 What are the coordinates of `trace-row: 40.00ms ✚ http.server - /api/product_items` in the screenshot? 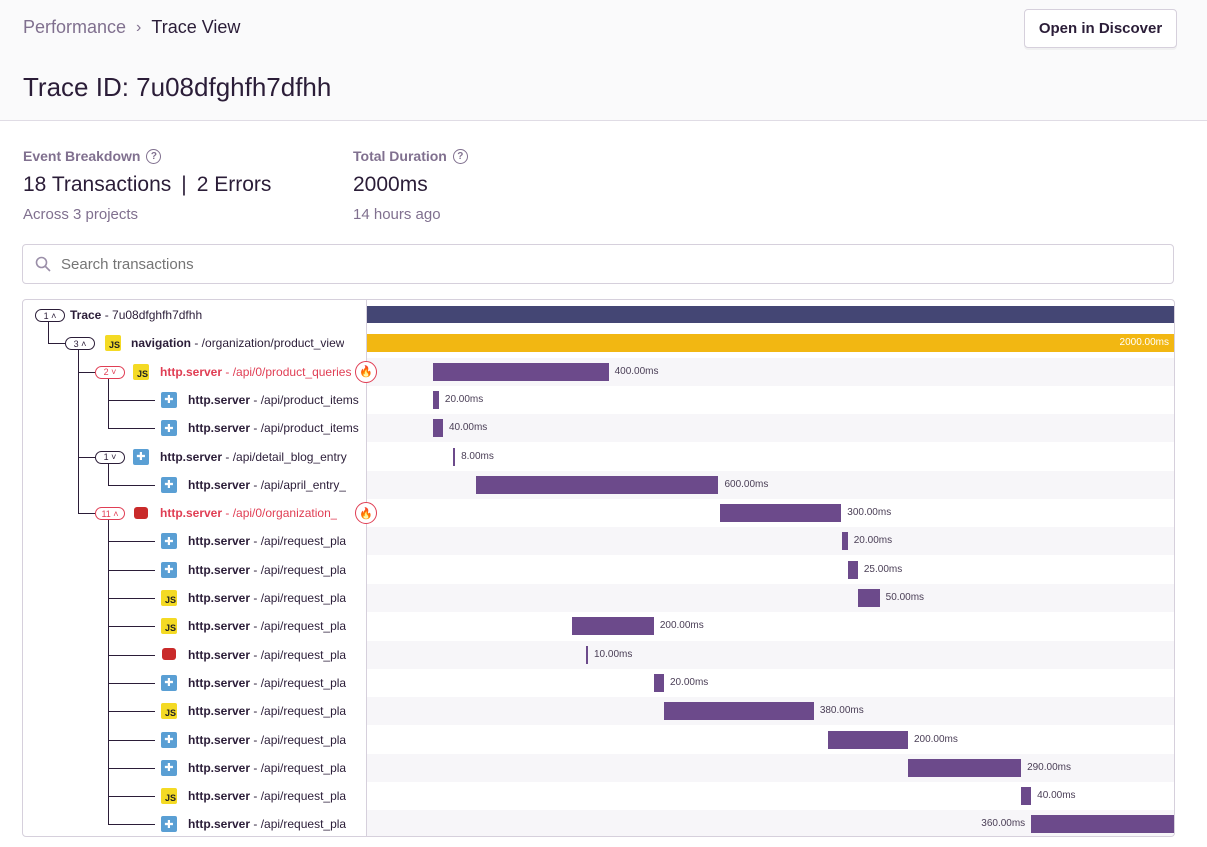 It's located at (598, 428).